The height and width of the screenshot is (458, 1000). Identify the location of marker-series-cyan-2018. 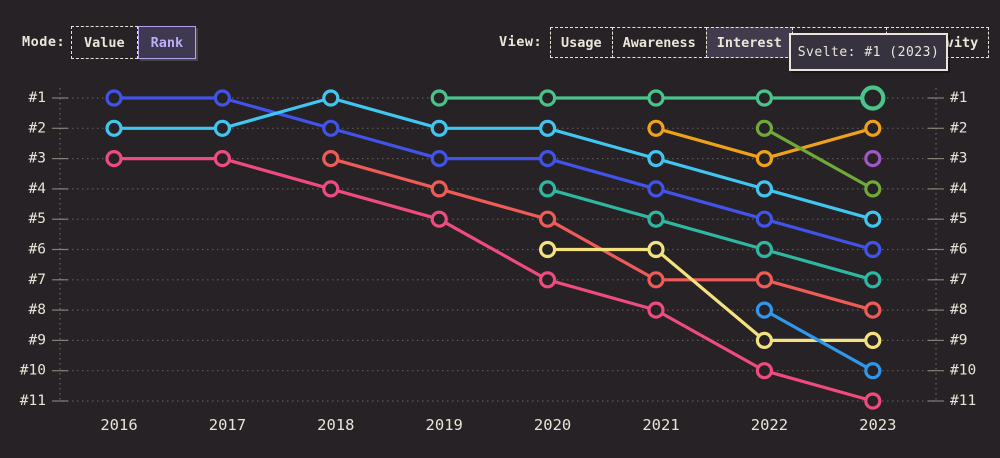
(331, 98).